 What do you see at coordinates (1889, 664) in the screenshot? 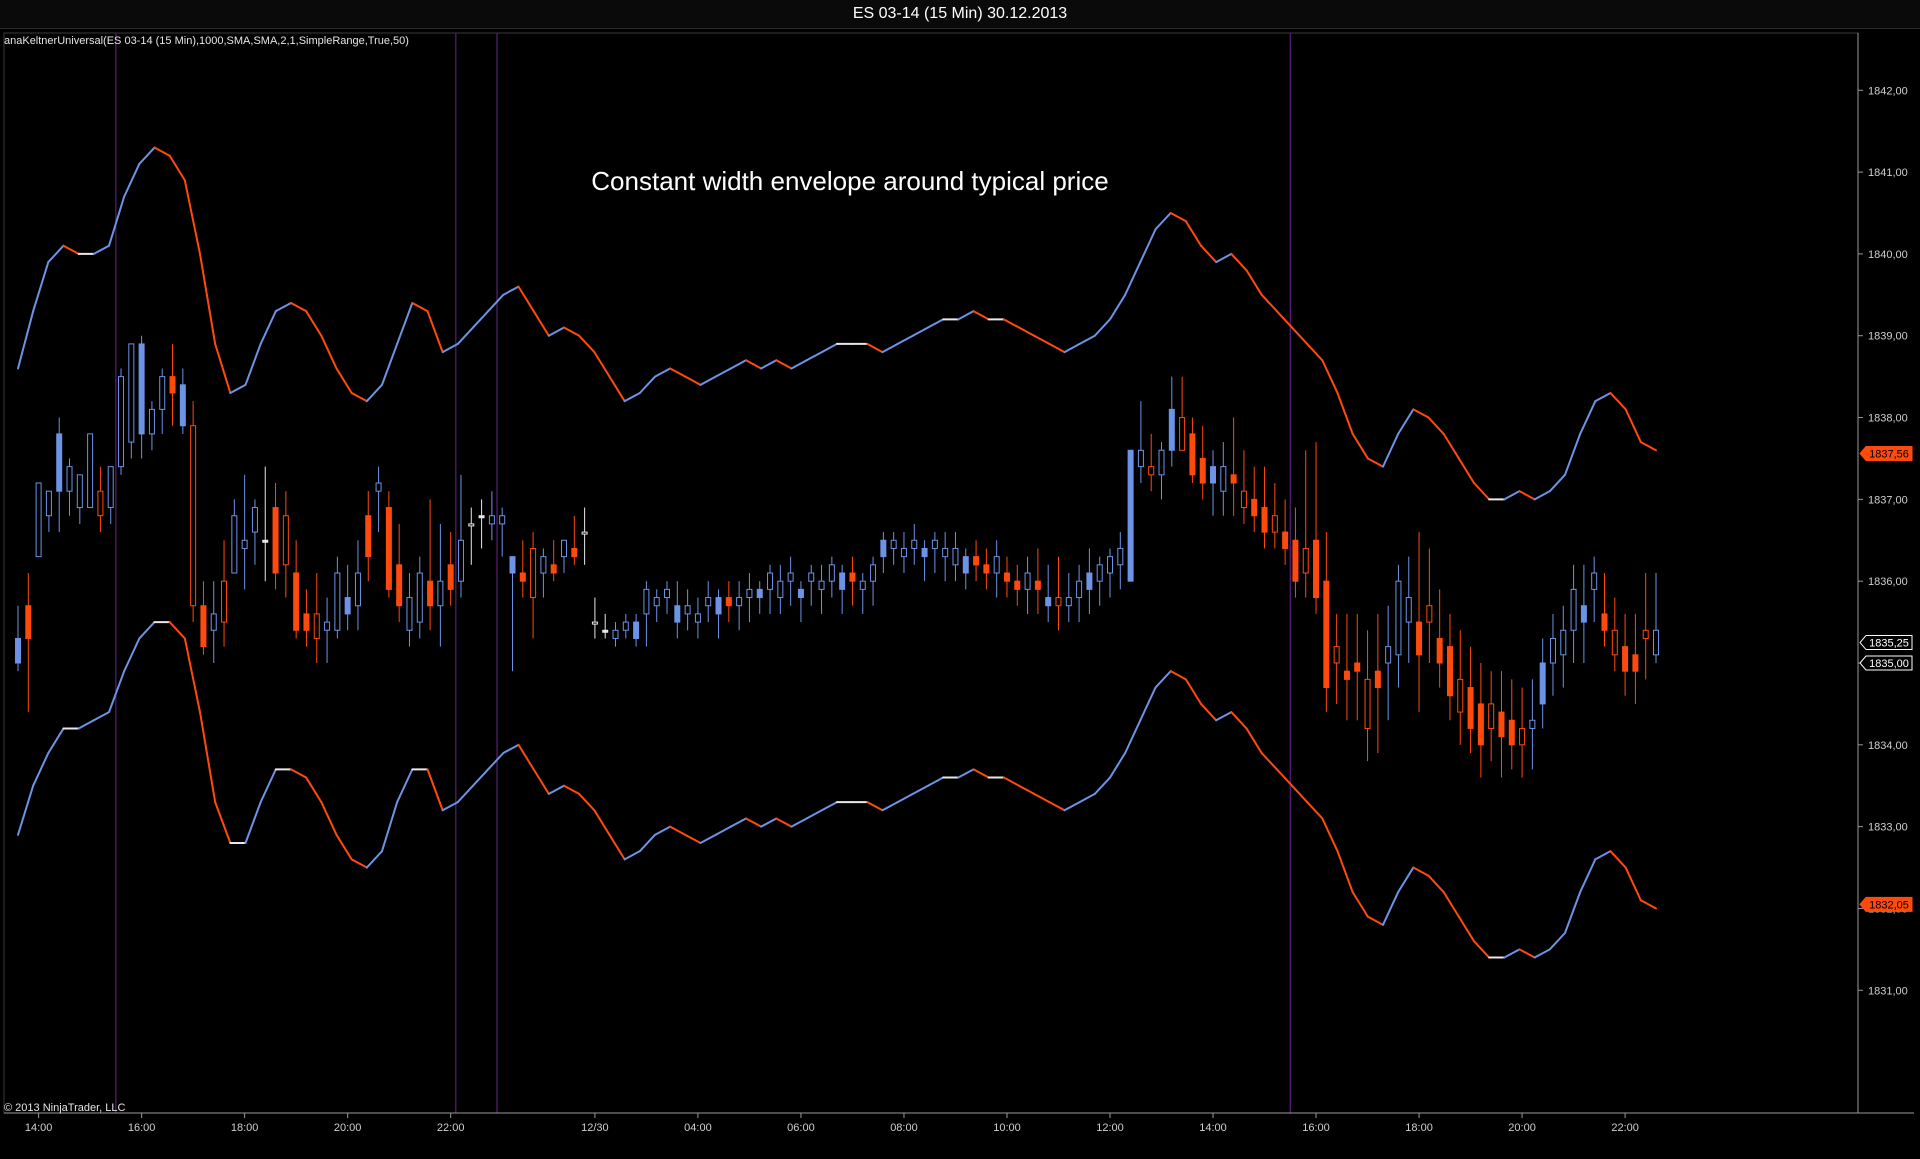
I see `price-marker-label: 1835,00` at bounding box center [1889, 664].